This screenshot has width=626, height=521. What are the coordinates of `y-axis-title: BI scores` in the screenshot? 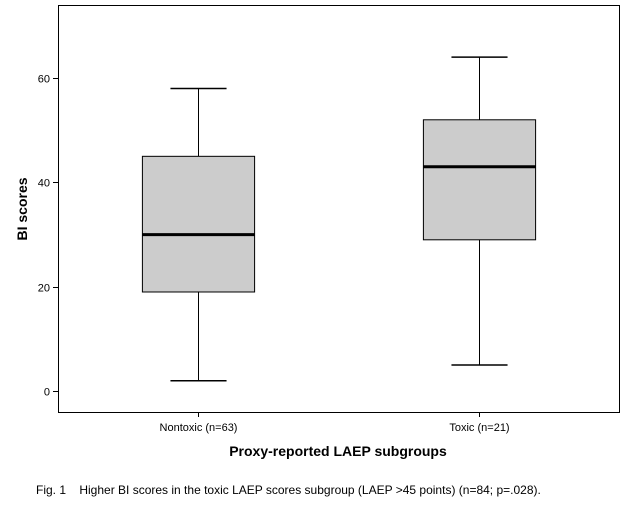 It's located at (22, 208).